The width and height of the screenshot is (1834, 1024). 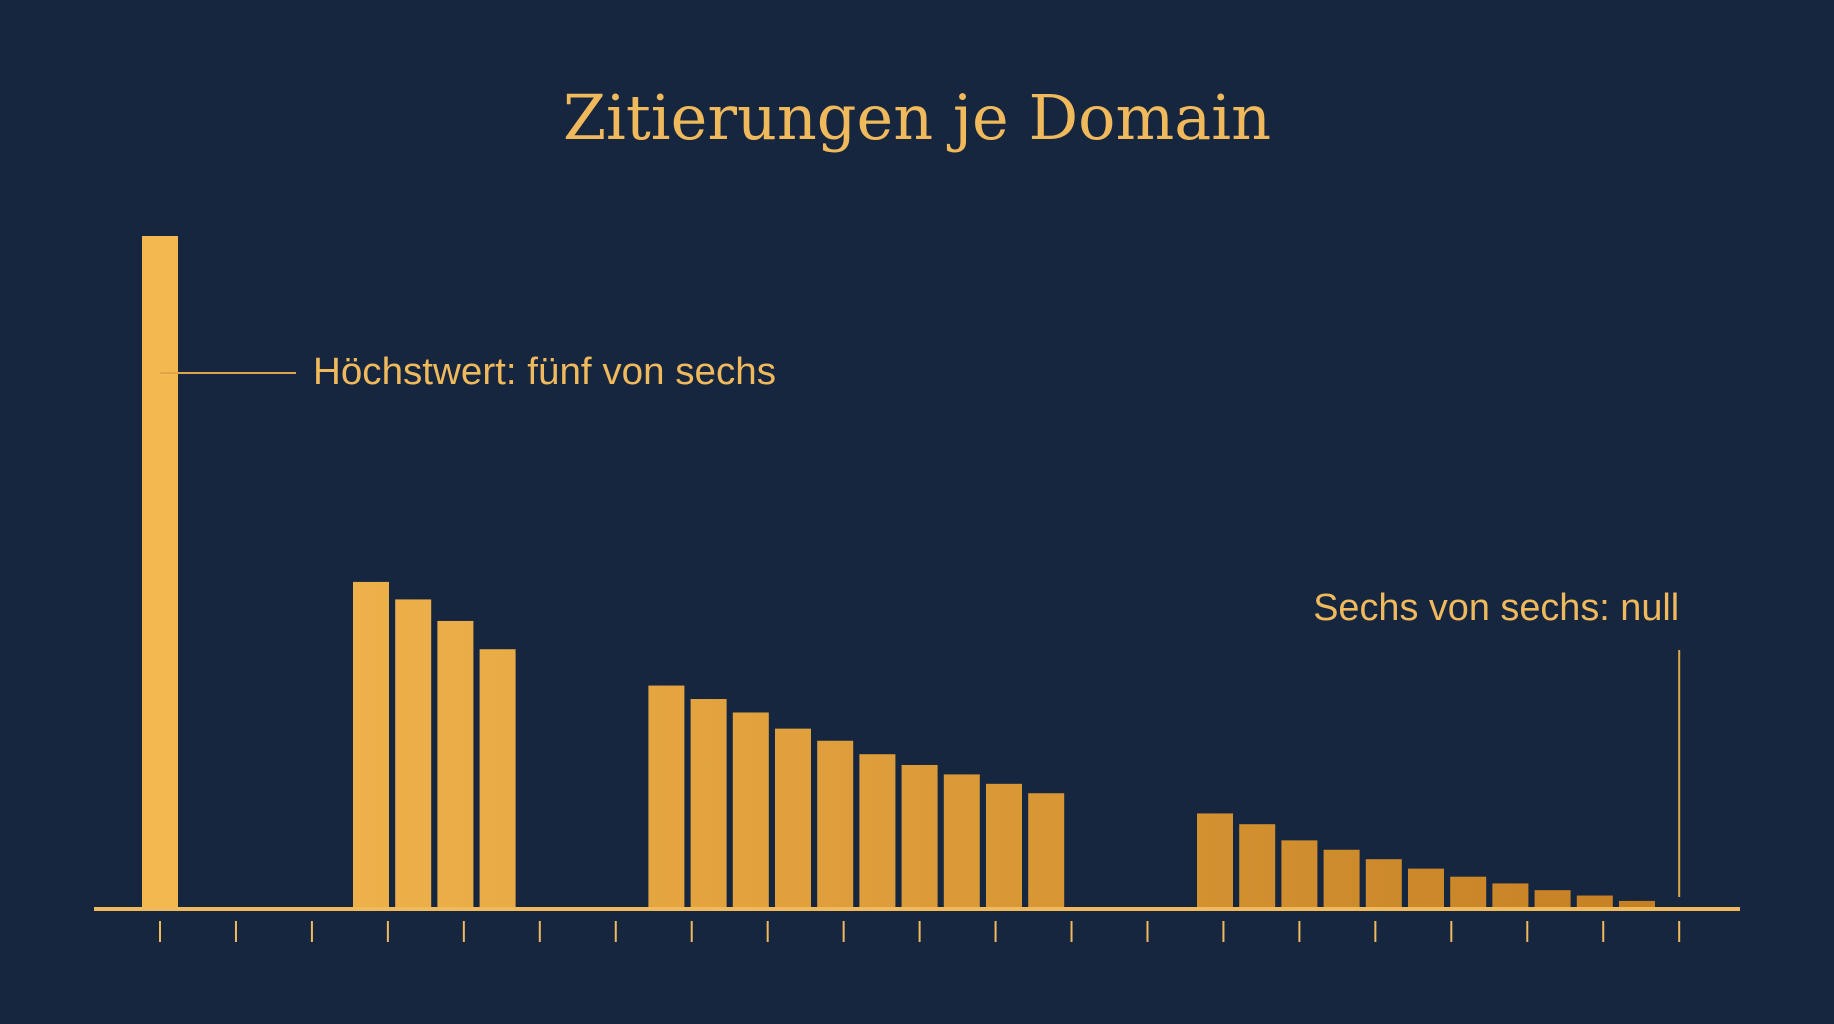 What do you see at coordinates (917, 117) in the screenshot?
I see `chart-title: Zitierungen je Domain` at bounding box center [917, 117].